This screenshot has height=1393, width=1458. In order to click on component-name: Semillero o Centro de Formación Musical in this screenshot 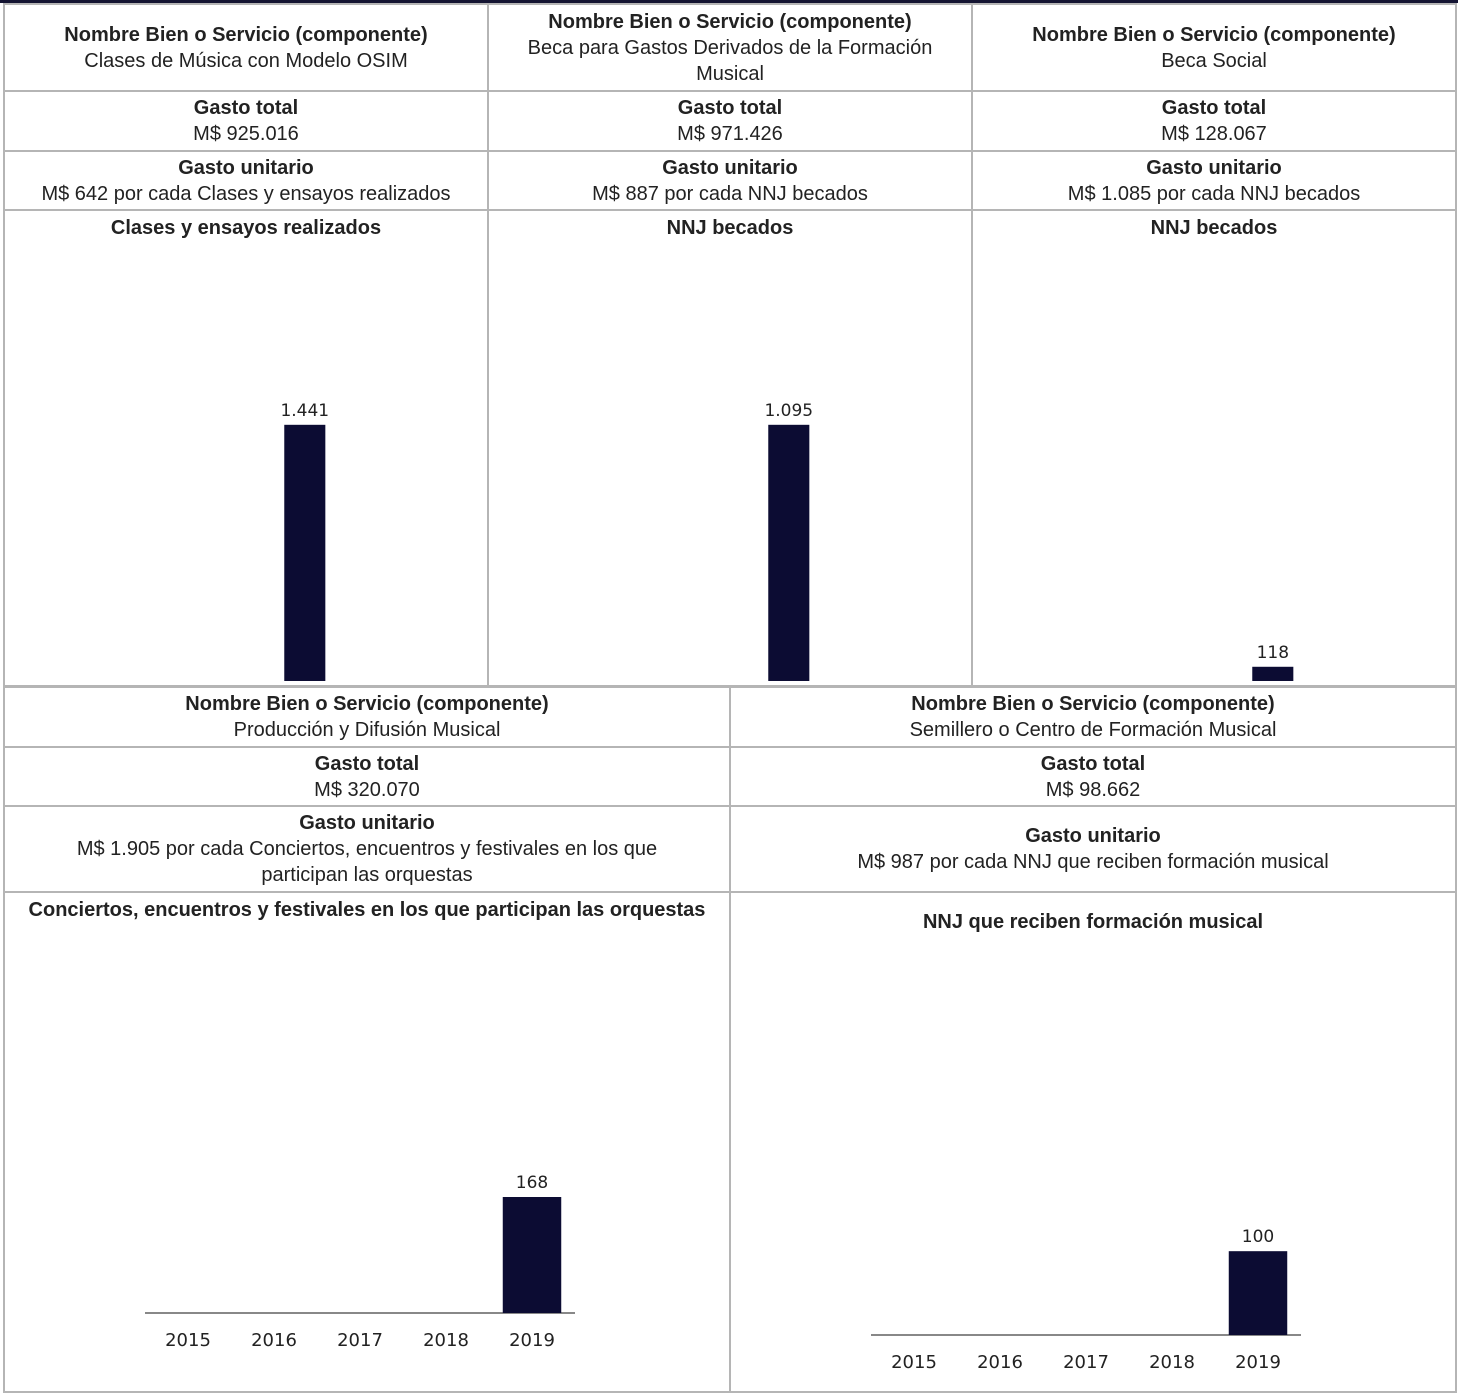, I will do `click(1093, 730)`.